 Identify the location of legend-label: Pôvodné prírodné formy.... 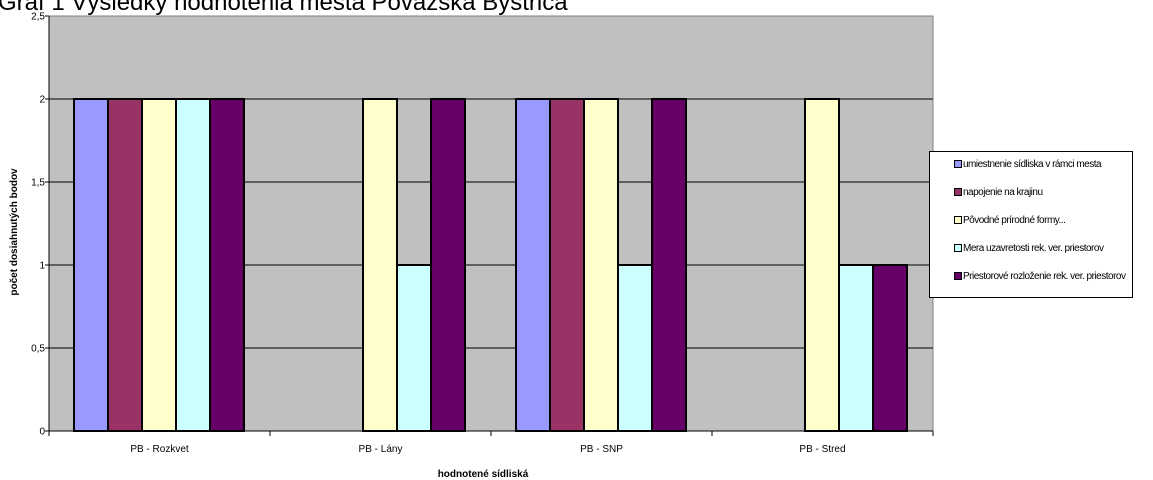
(1014, 220).